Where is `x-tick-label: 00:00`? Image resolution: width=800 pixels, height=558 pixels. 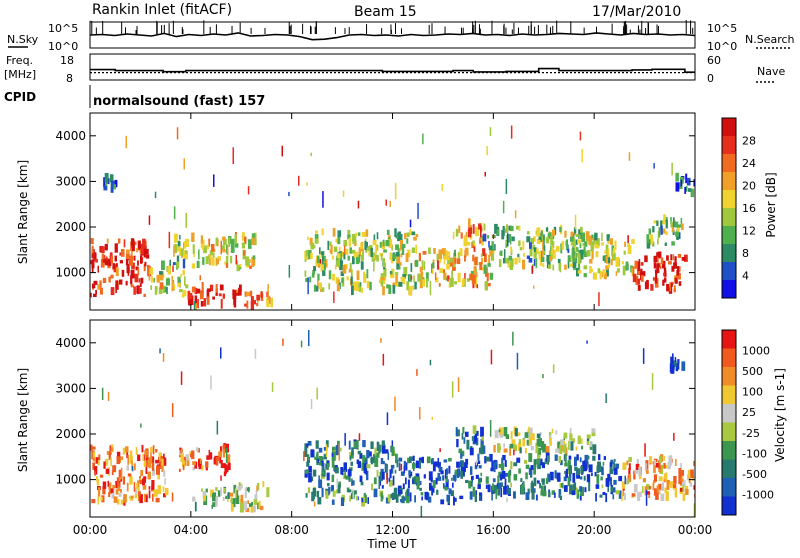 x-tick-label: 00:00 is located at coordinates (695, 530).